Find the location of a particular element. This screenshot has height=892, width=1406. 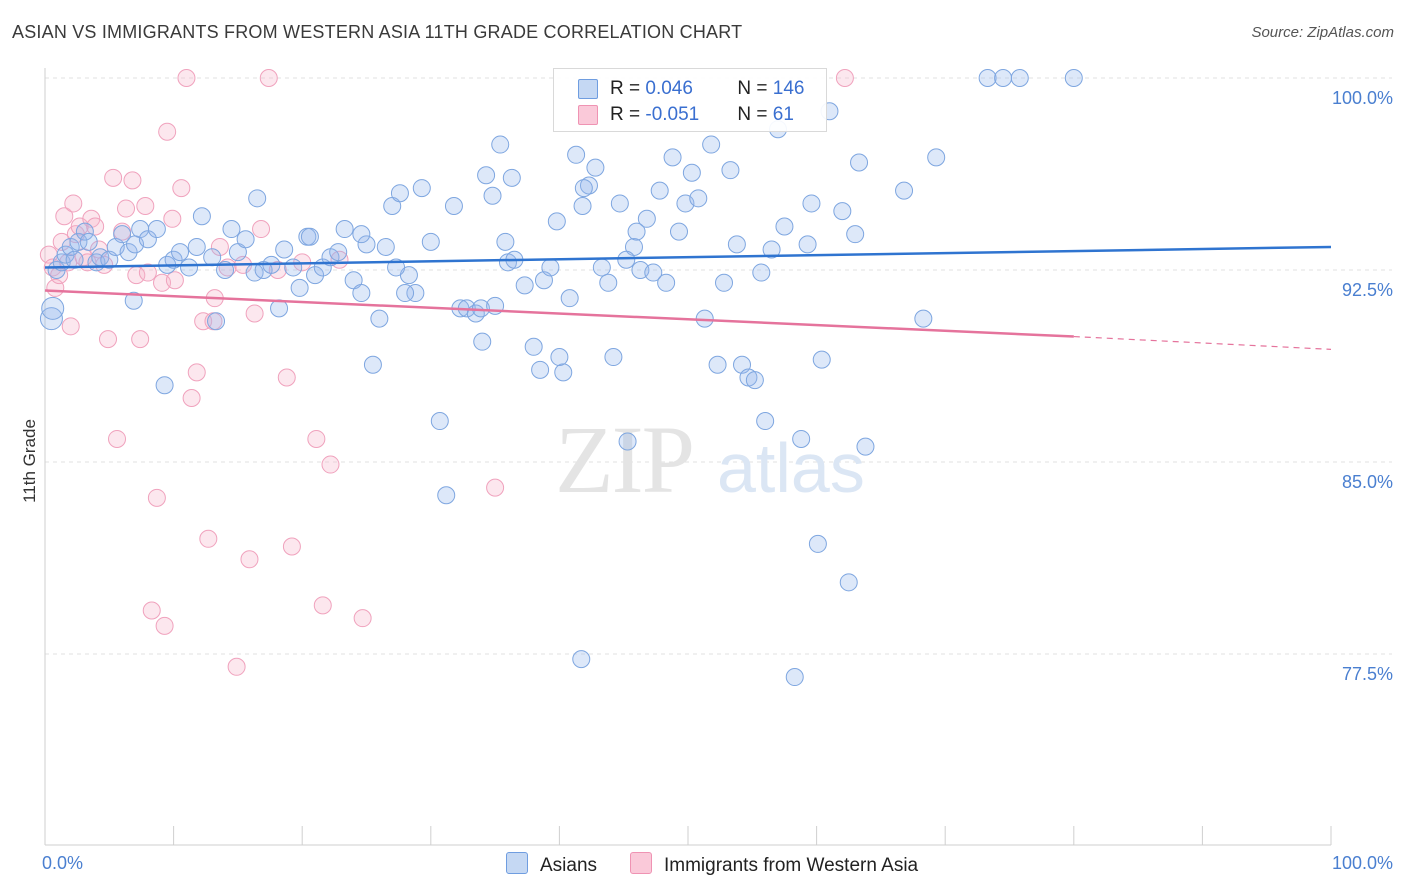

legend-label-immigrants: Immigrants from Western Asia is located at coordinates (791, 865).